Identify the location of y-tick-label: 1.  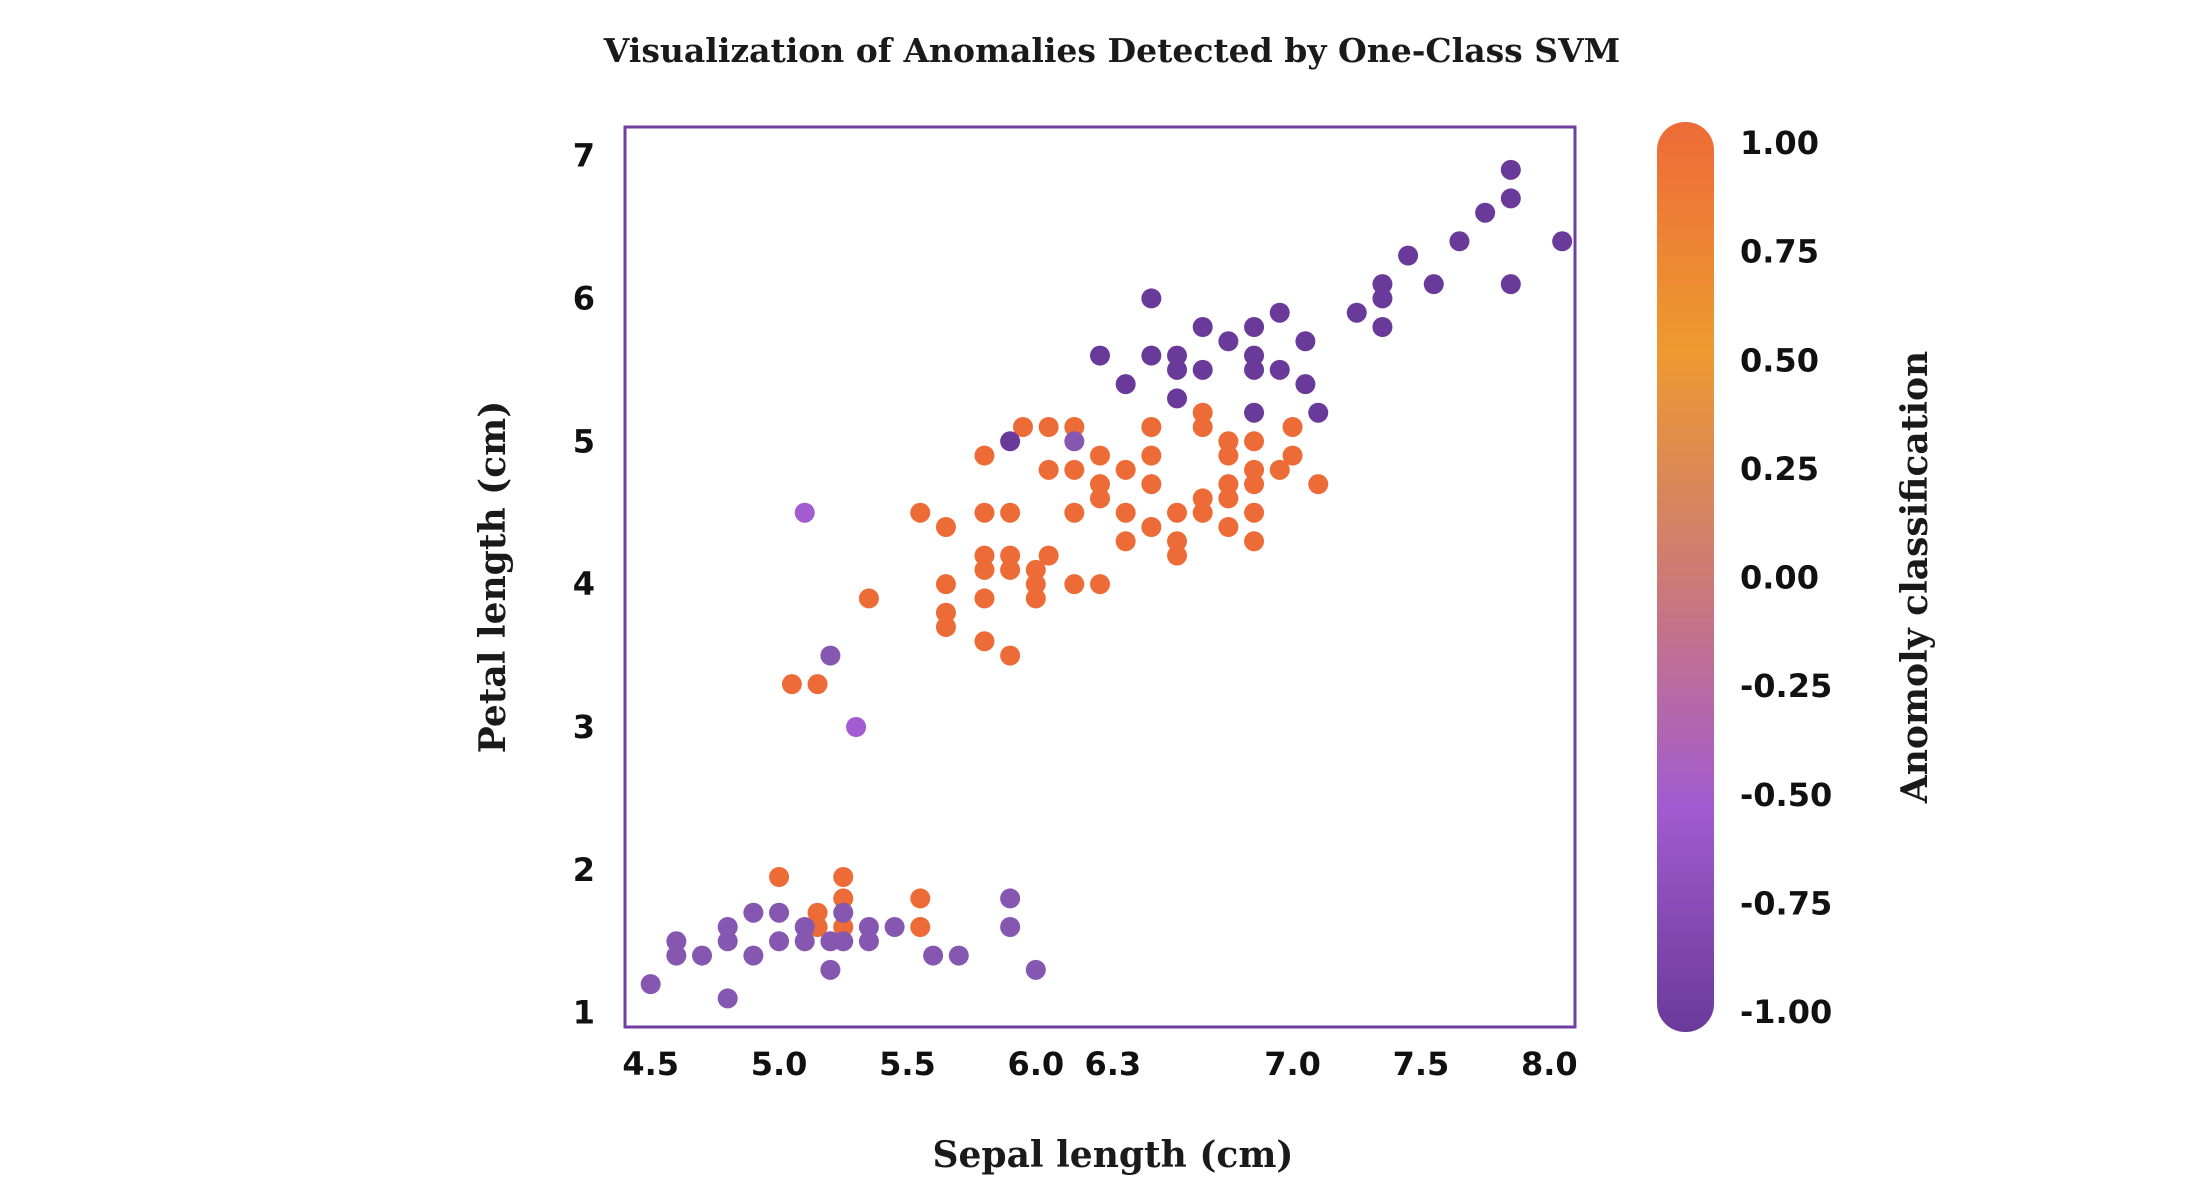
(584, 1013).